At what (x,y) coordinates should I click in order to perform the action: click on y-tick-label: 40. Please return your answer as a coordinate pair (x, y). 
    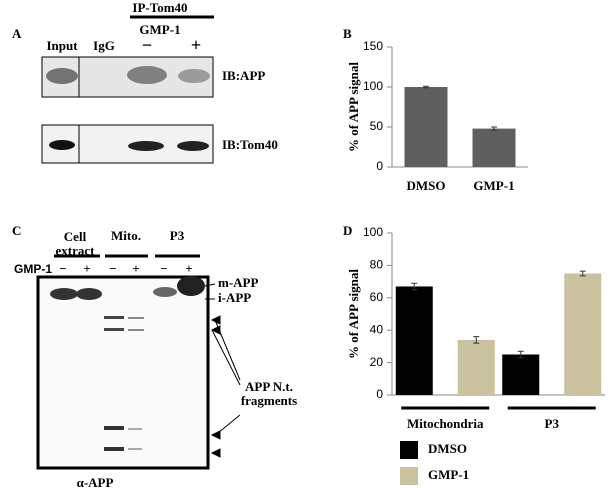
    Looking at the image, I should click on (377, 329).